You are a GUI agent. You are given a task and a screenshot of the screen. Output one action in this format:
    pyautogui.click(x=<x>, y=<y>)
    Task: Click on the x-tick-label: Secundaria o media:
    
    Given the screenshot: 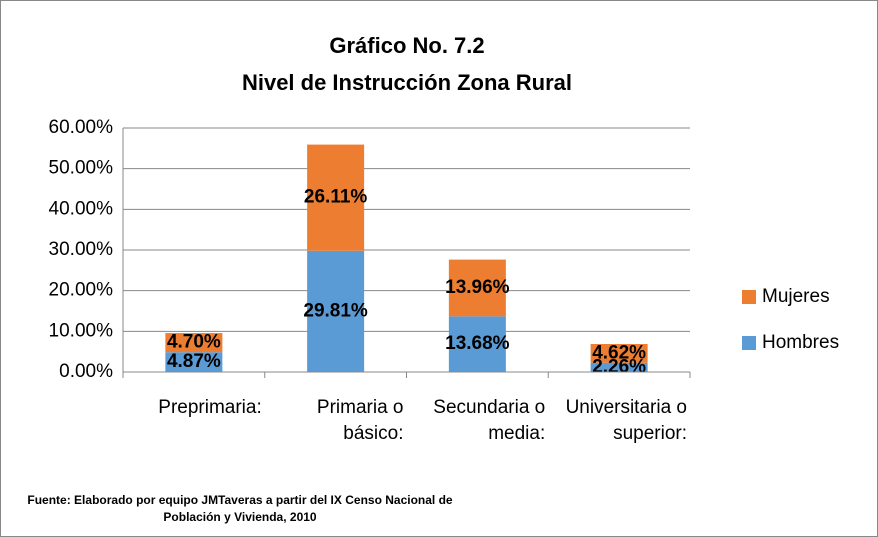 What is the action you would take?
    pyautogui.click(x=489, y=420)
    